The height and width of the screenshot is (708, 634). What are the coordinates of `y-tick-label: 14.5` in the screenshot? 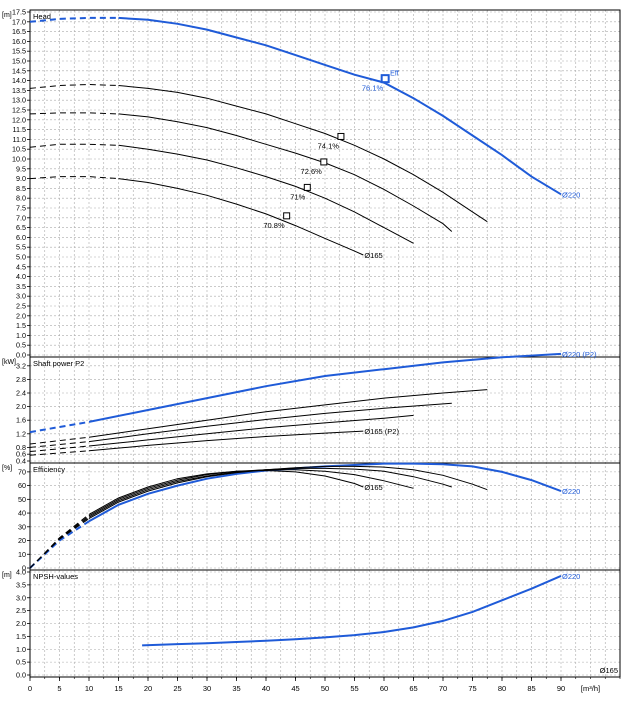 It's located at (19, 70).